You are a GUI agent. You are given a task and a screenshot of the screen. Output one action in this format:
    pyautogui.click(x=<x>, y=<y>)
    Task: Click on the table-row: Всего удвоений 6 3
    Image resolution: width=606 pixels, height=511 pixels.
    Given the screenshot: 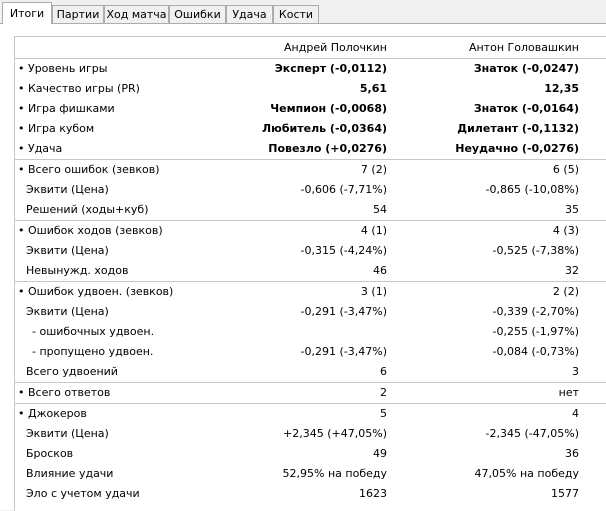 What is the action you would take?
    pyautogui.click(x=302, y=371)
    